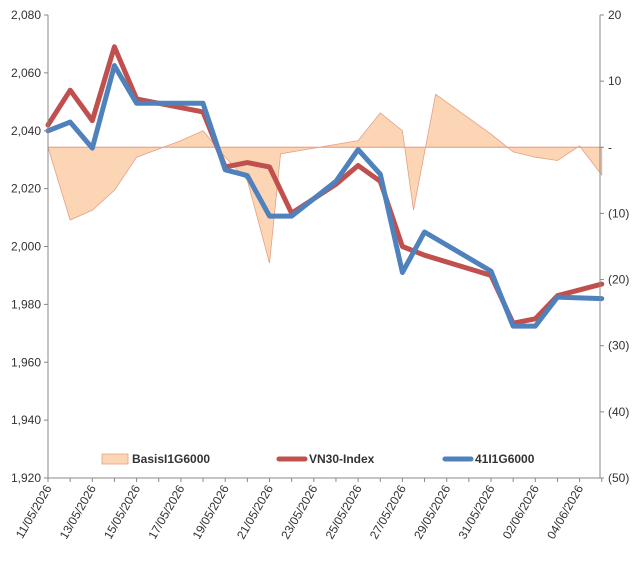 The width and height of the screenshot is (635, 563). What do you see at coordinates (388, 511) in the screenshot?
I see `x-tick-label: 27/05/2026` at bounding box center [388, 511].